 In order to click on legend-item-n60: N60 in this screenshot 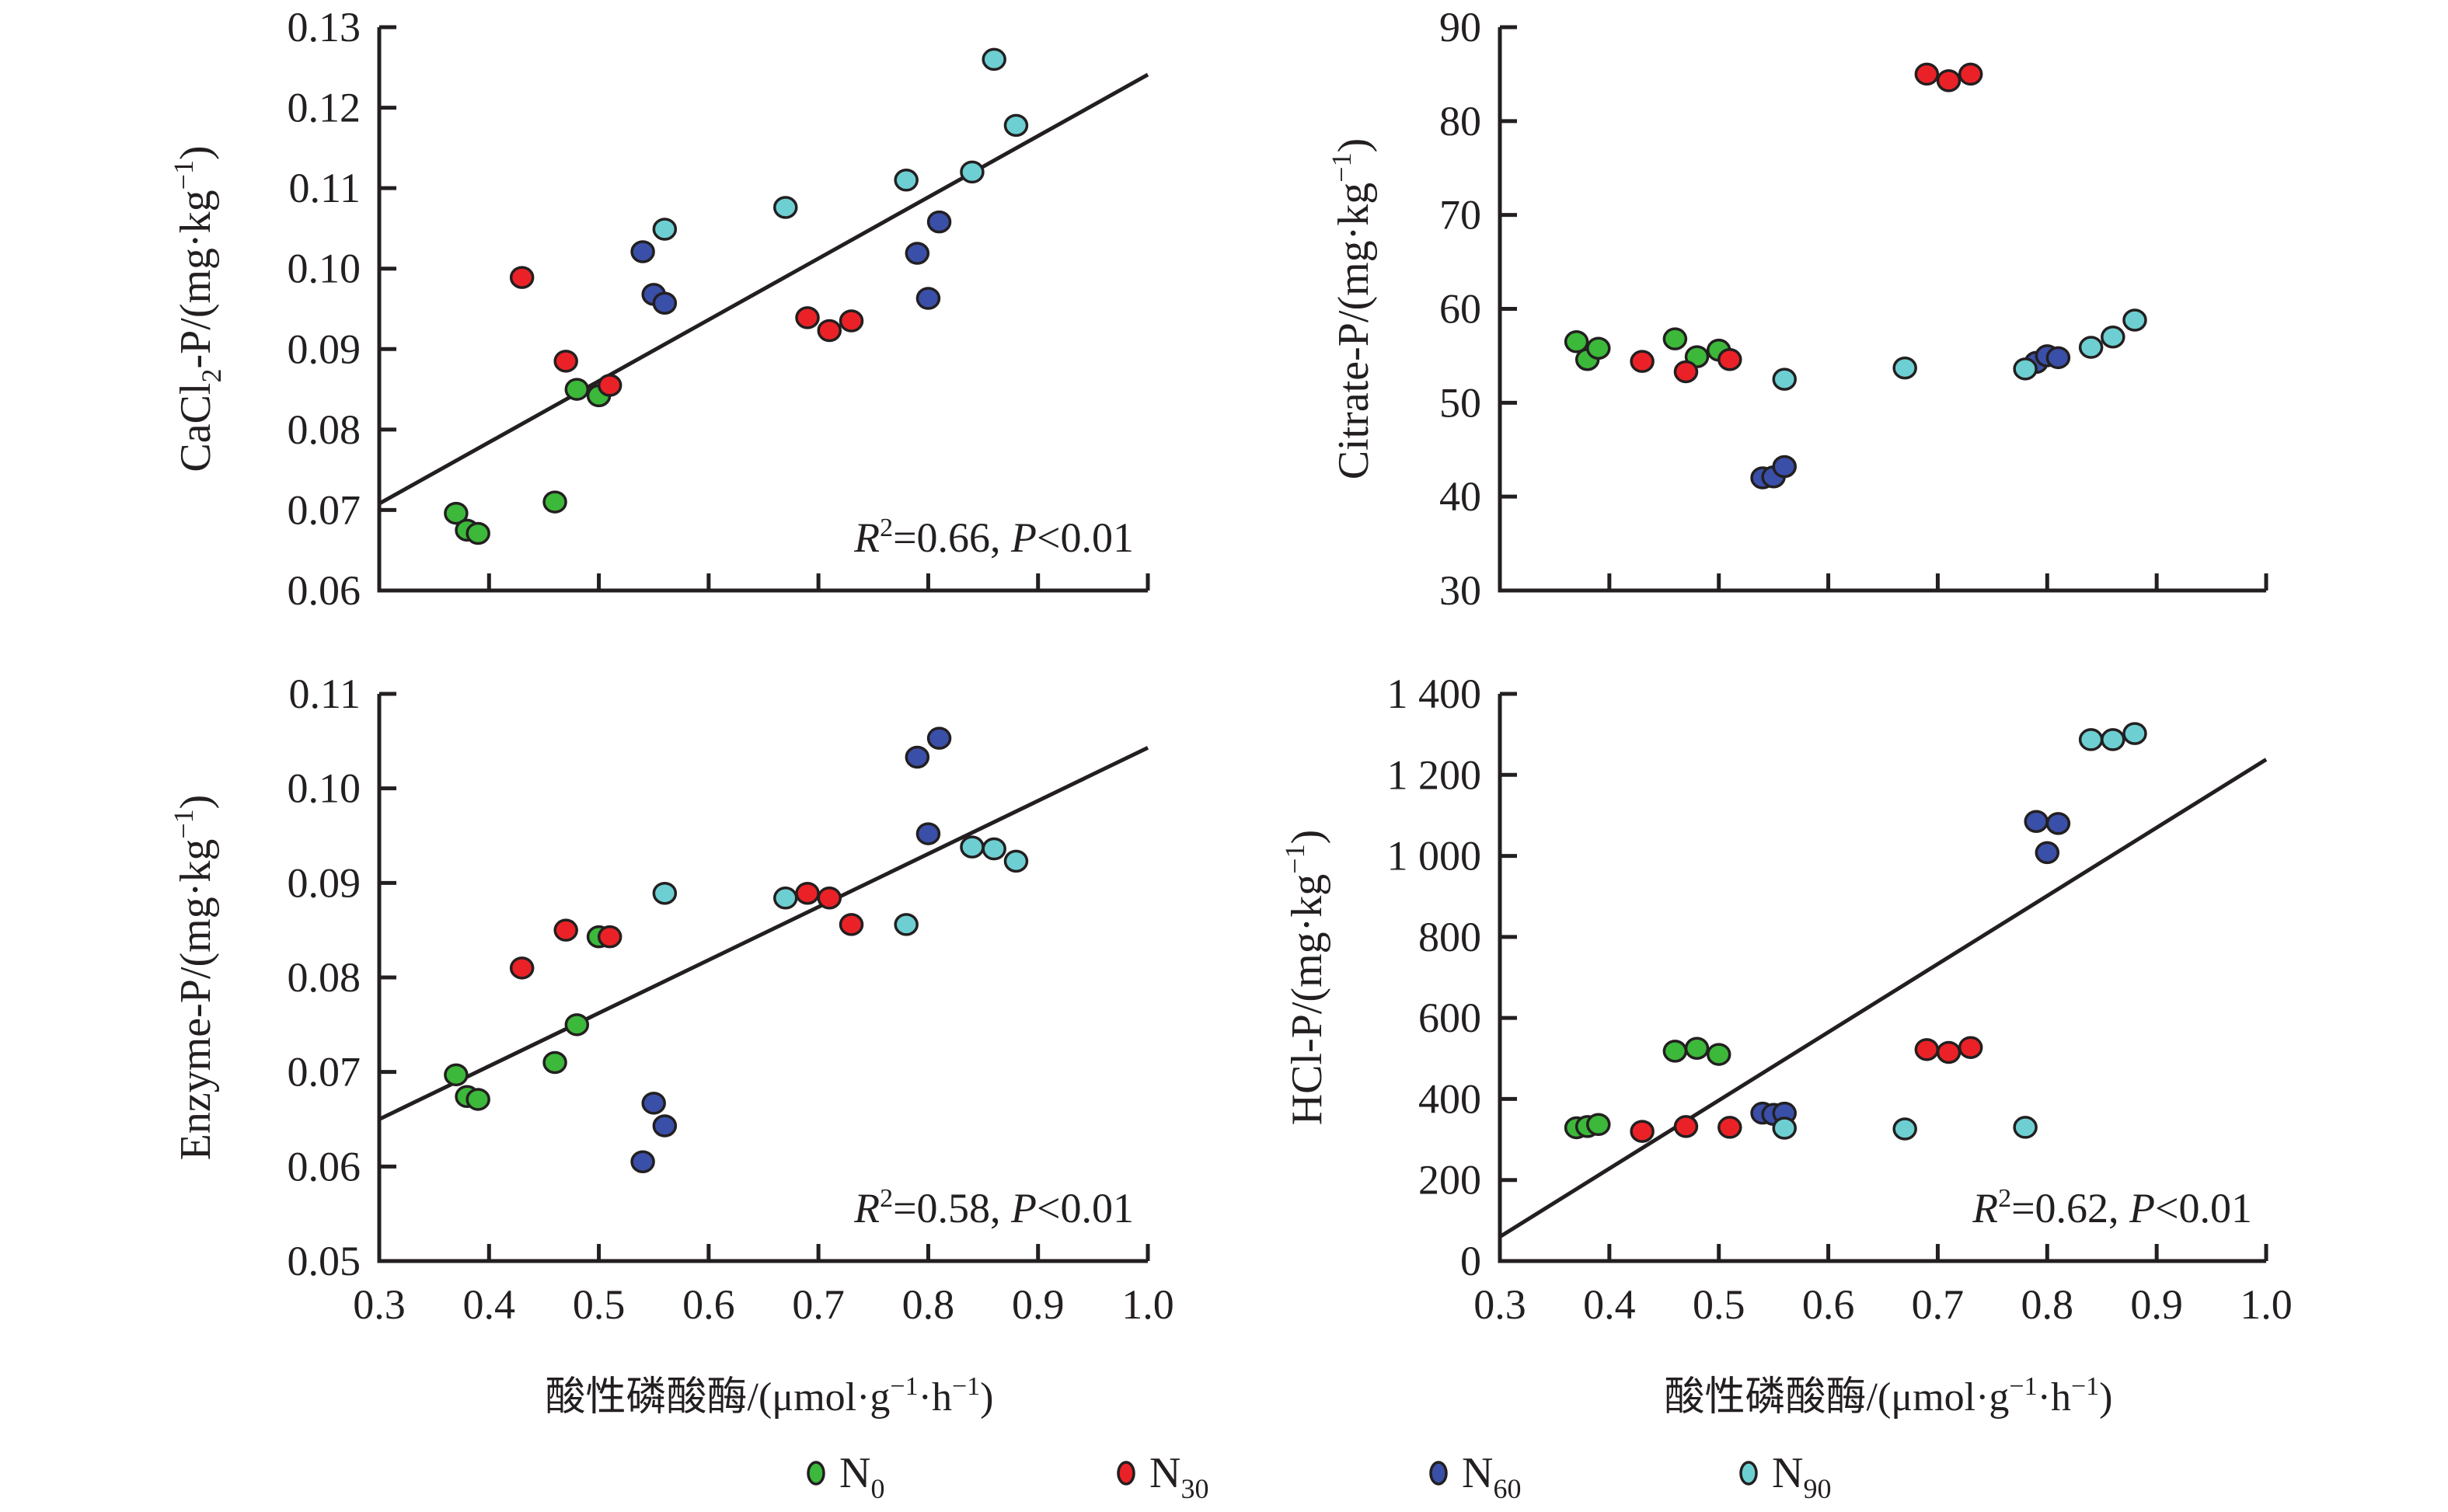, I will do `click(1475, 1476)`.